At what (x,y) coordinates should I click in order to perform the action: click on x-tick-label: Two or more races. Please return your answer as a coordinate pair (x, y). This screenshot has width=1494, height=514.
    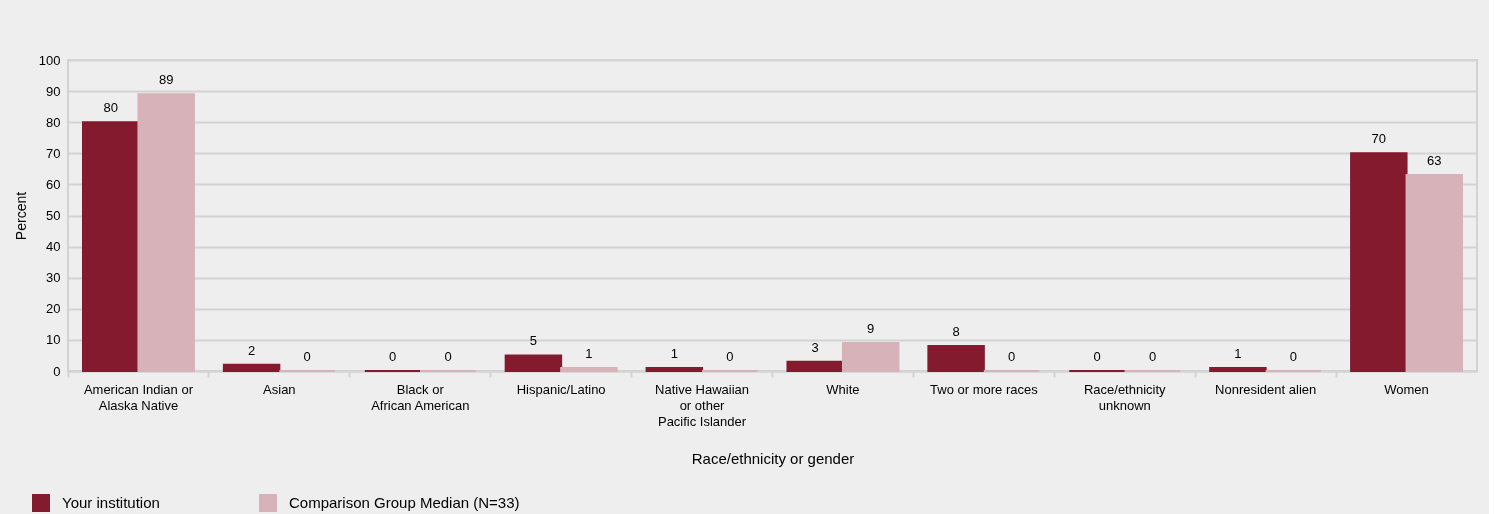
    Looking at the image, I should click on (984, 389).